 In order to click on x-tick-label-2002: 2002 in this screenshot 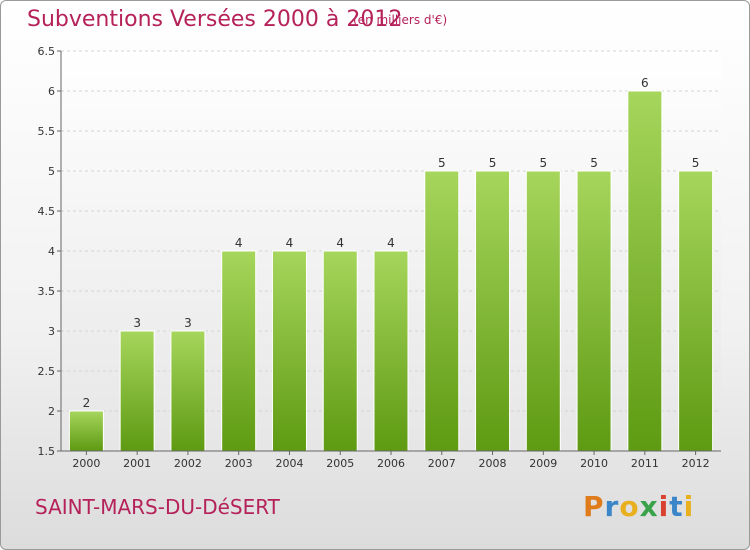, I will do `click(188, 463)`.